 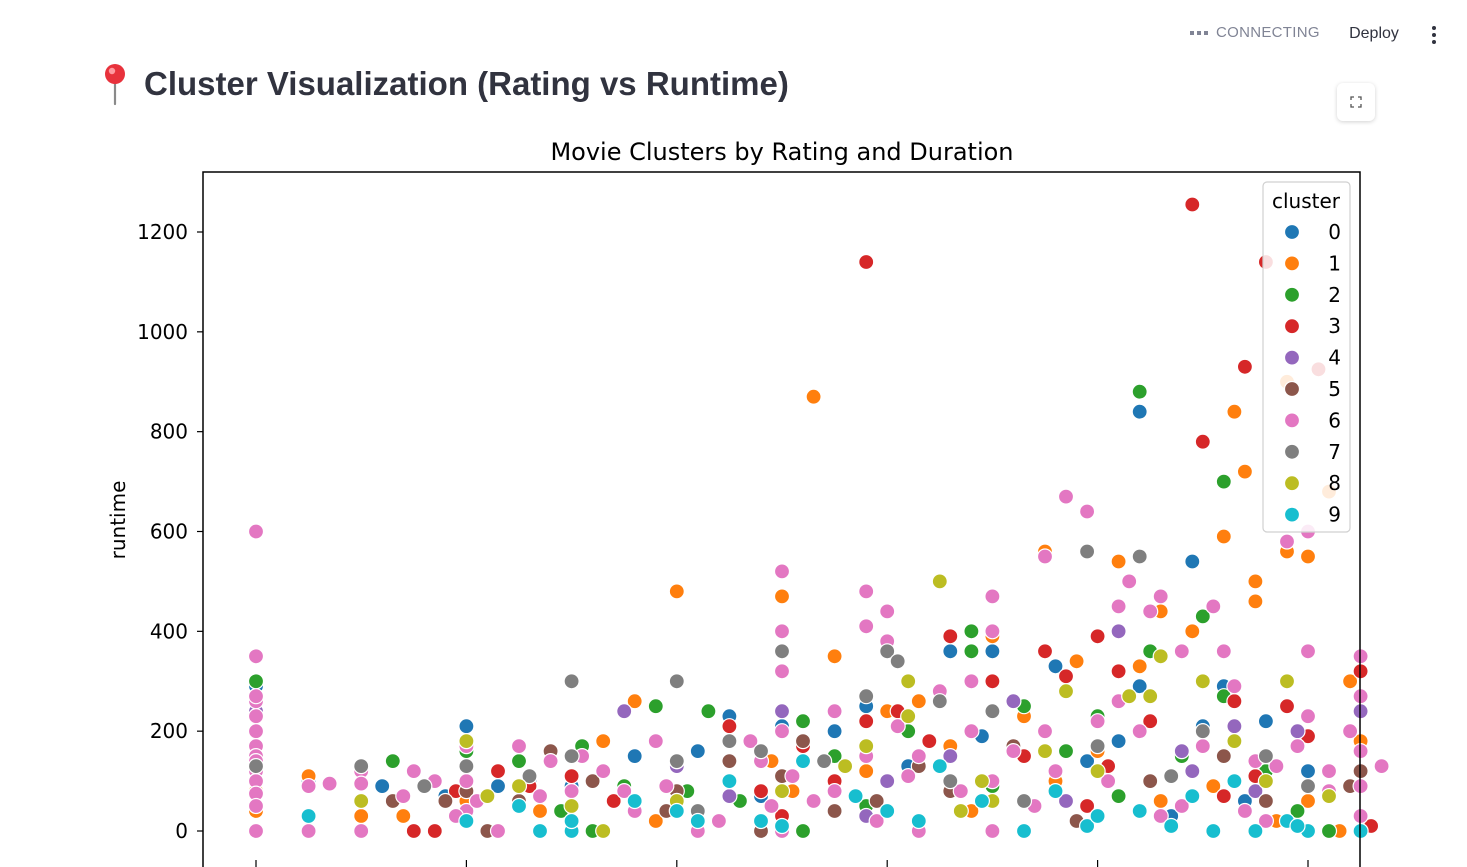 I want to click on expand-icon, so click(x=1356, y=102).